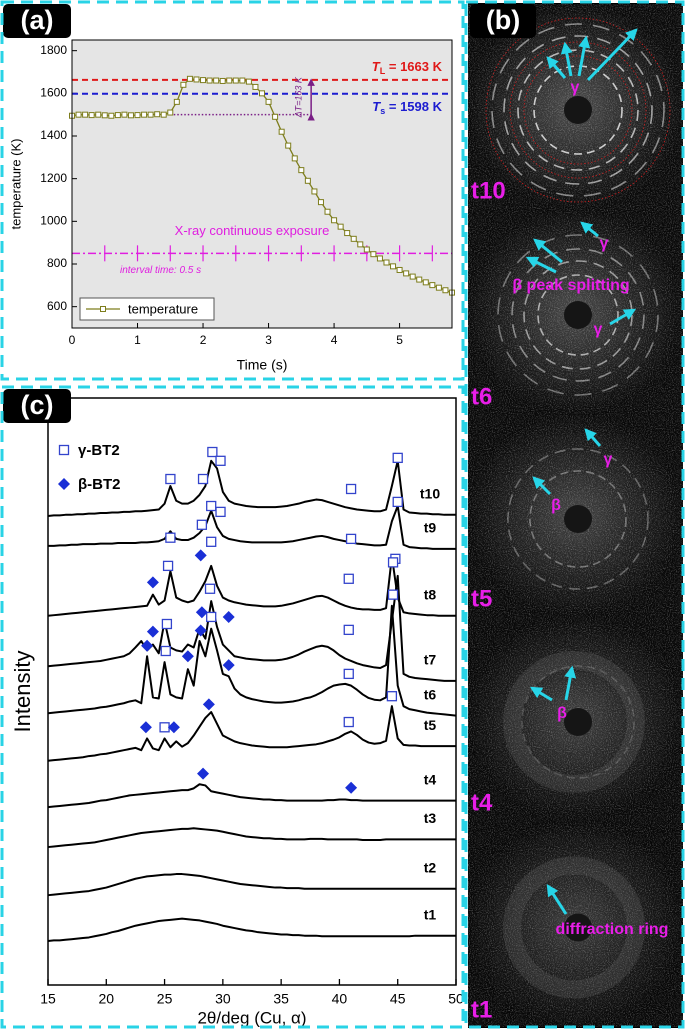 Image resolution: width=685 pixels, height=1030 pixels. Describe the element at coordinates (160, 270) in the screenshot. I see `exposure-note: interval time: 0.5 s` at that location.